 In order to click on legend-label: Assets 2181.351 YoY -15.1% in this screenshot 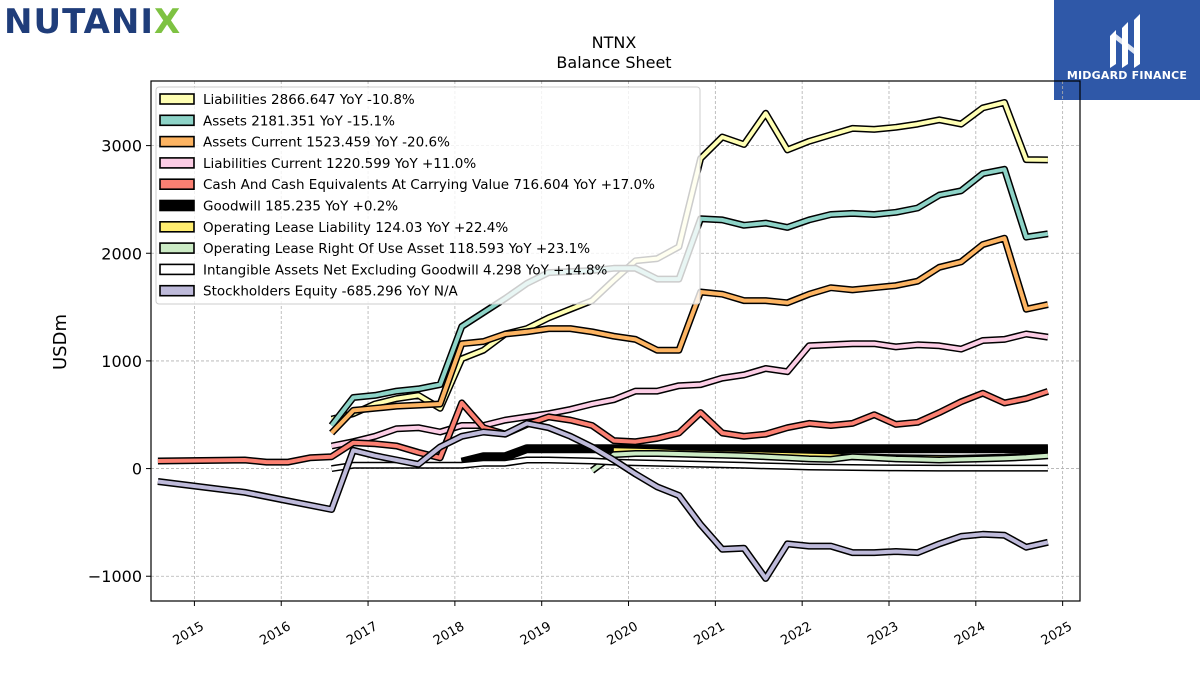, I will do `click(299, 121)`.